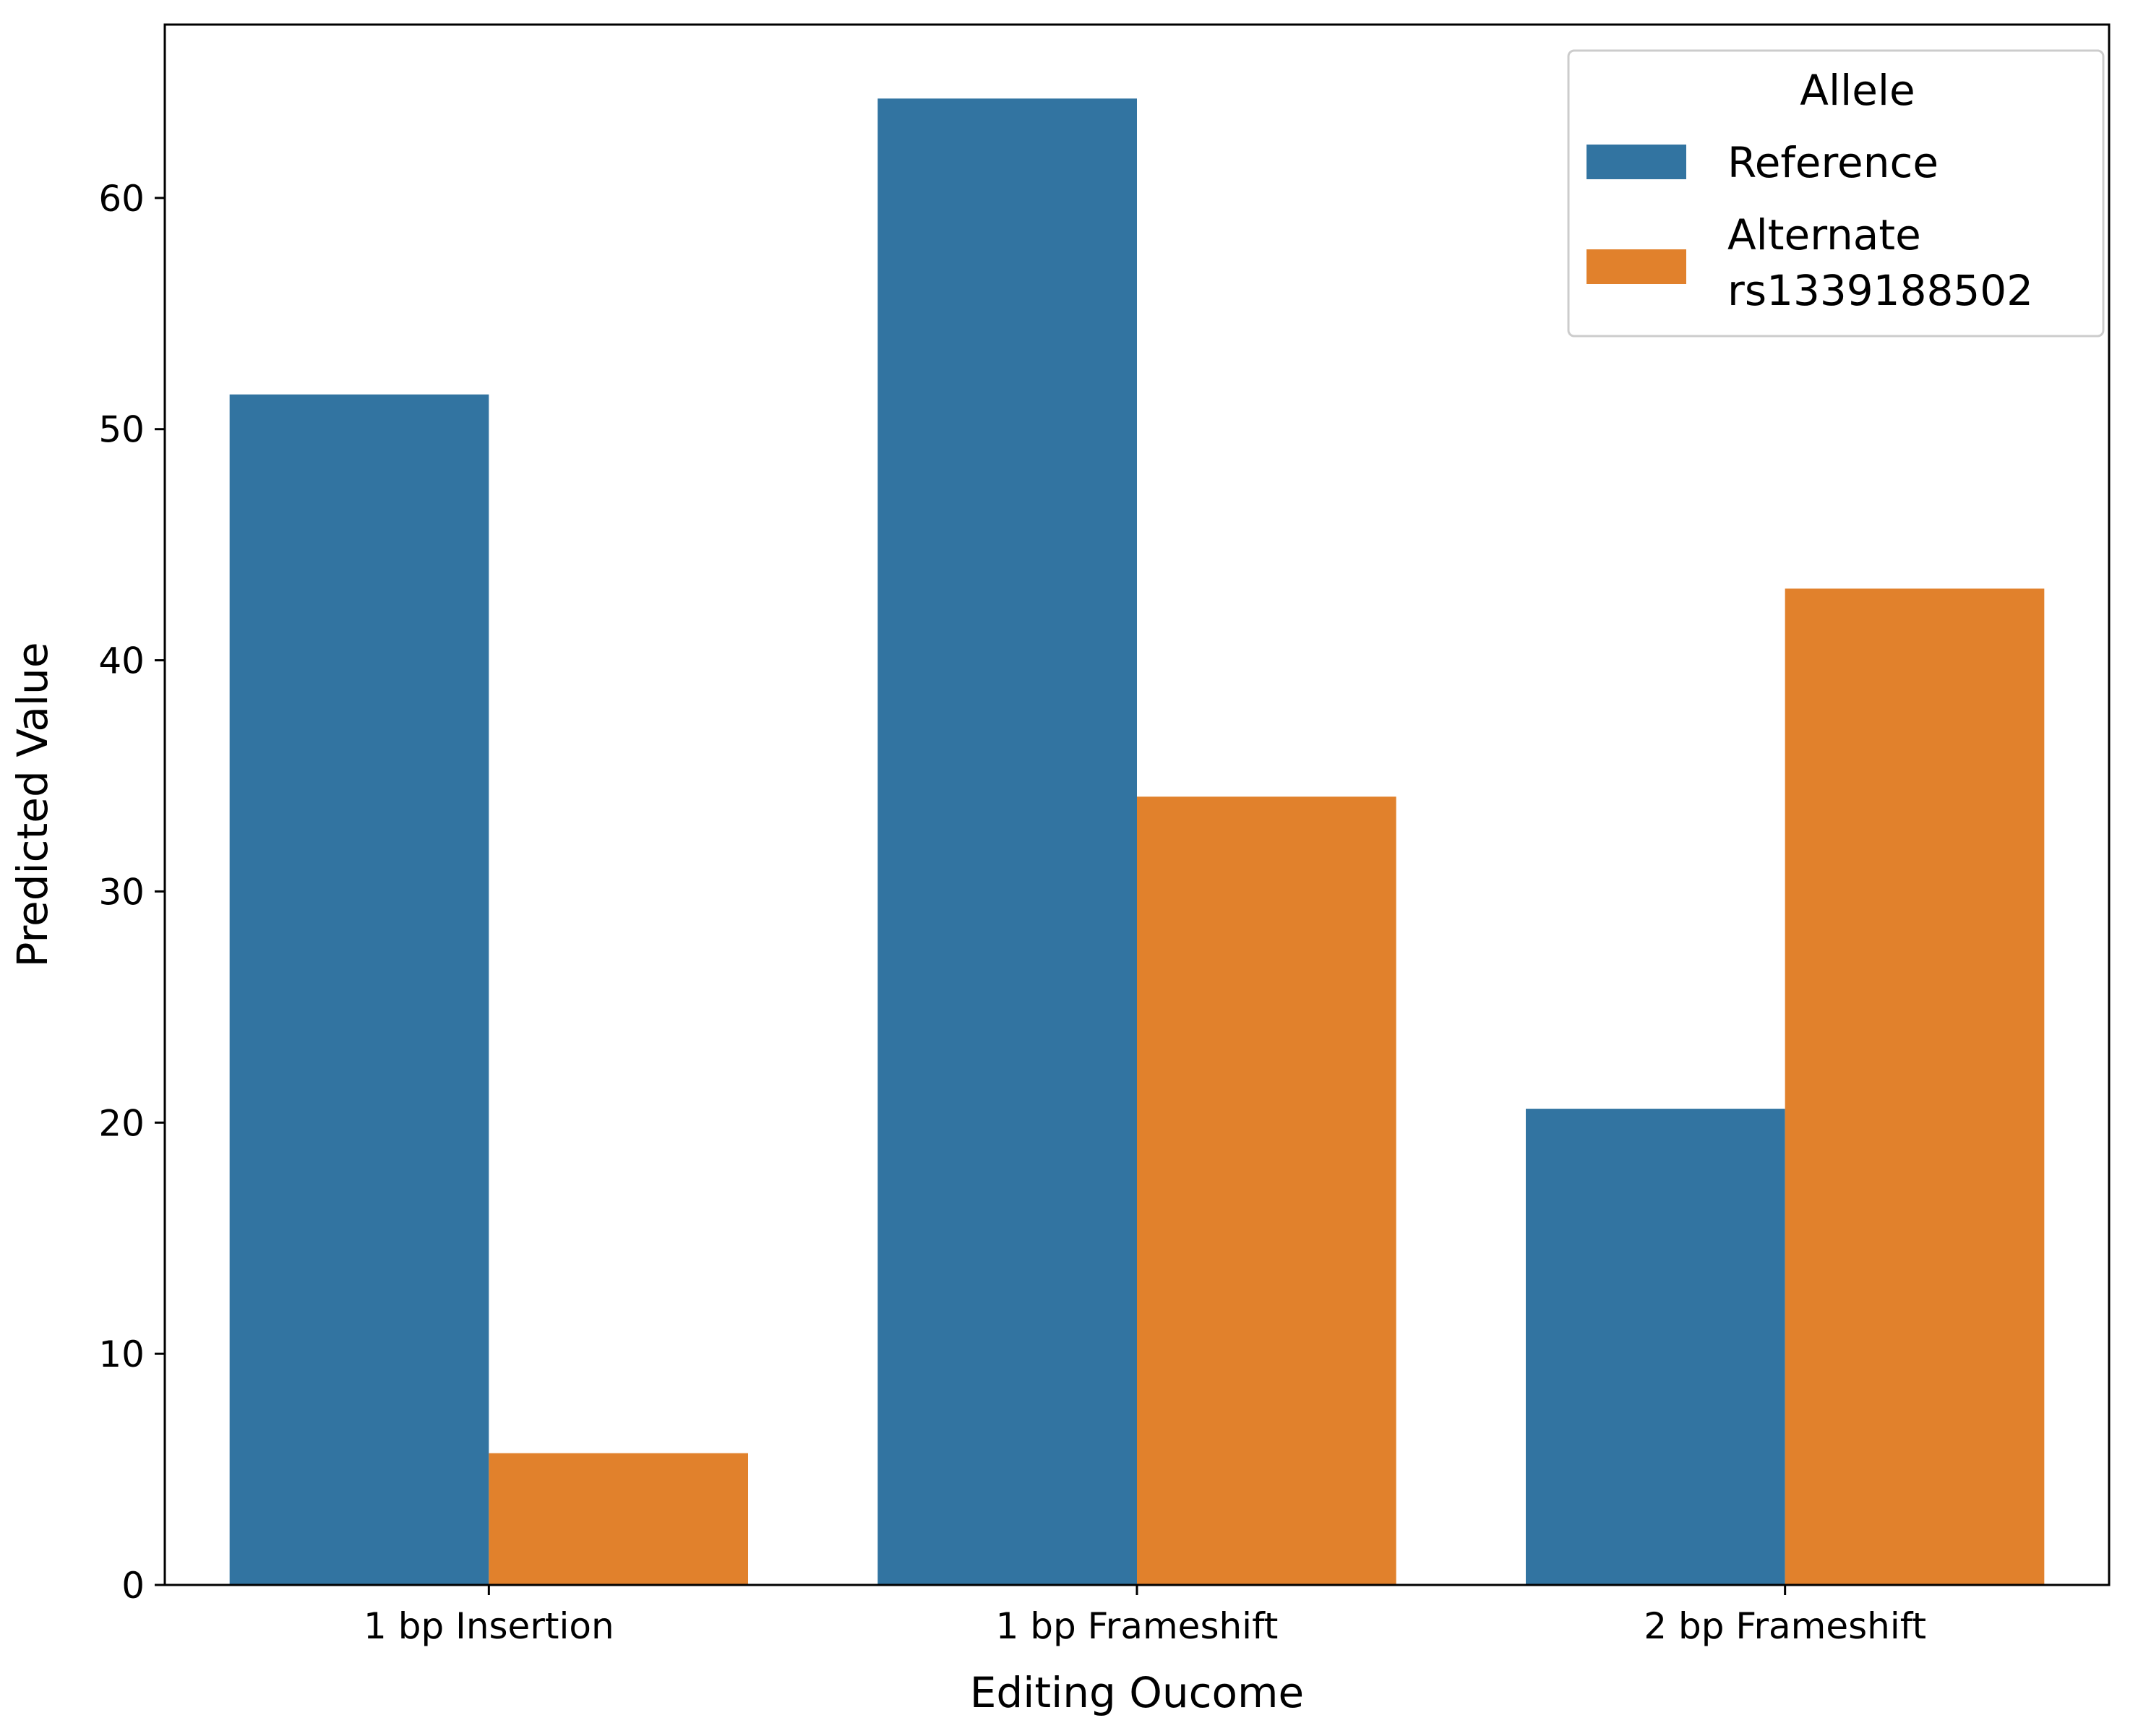 This screenshot has width=2151, height=1736. I want to click on legend-swatch-reference, so click(1636, 162).